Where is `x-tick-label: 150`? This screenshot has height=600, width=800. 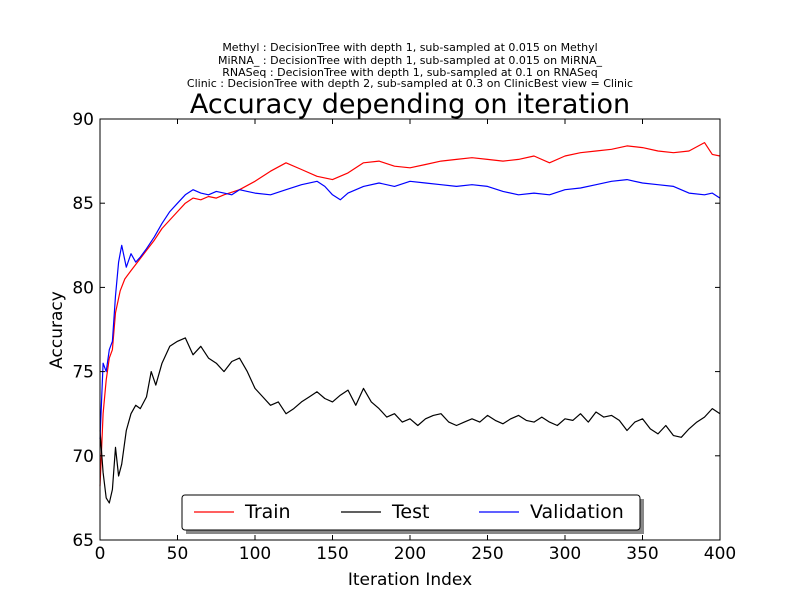
x-tick-label: 150 is located at coordinates (332, 554).